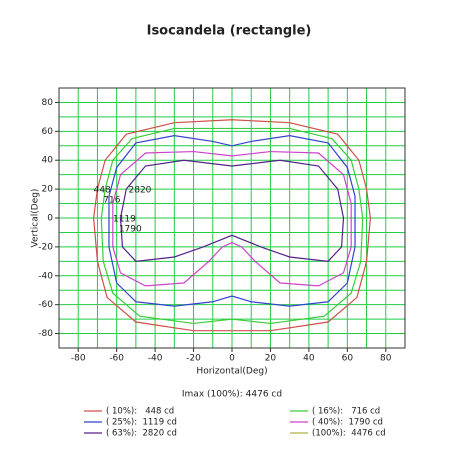  What do you see at coordinates (386, 359) in the screenshot?
I see `x-tick-label: 80` at bounding box center [386, 359].